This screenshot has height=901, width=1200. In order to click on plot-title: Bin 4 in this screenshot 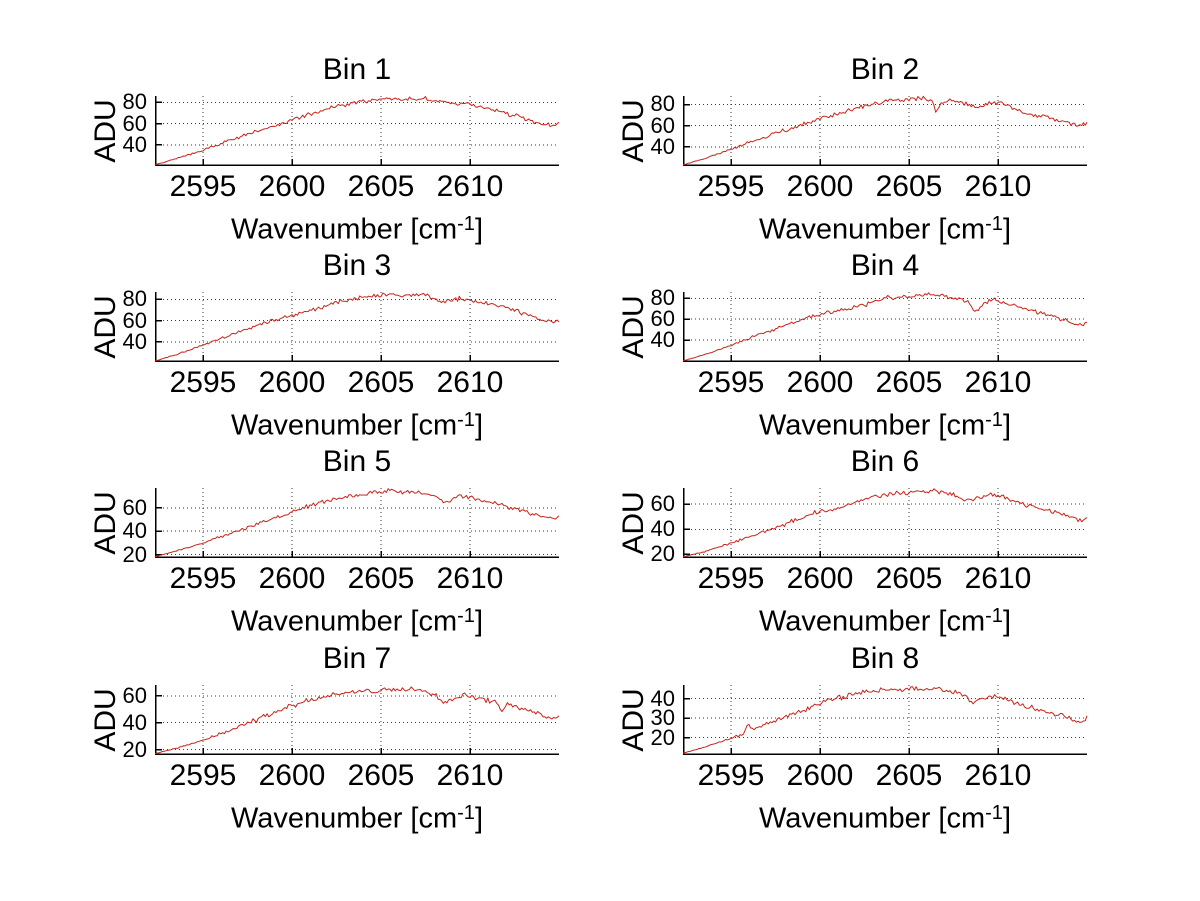, I will do `click(885, 265)`.